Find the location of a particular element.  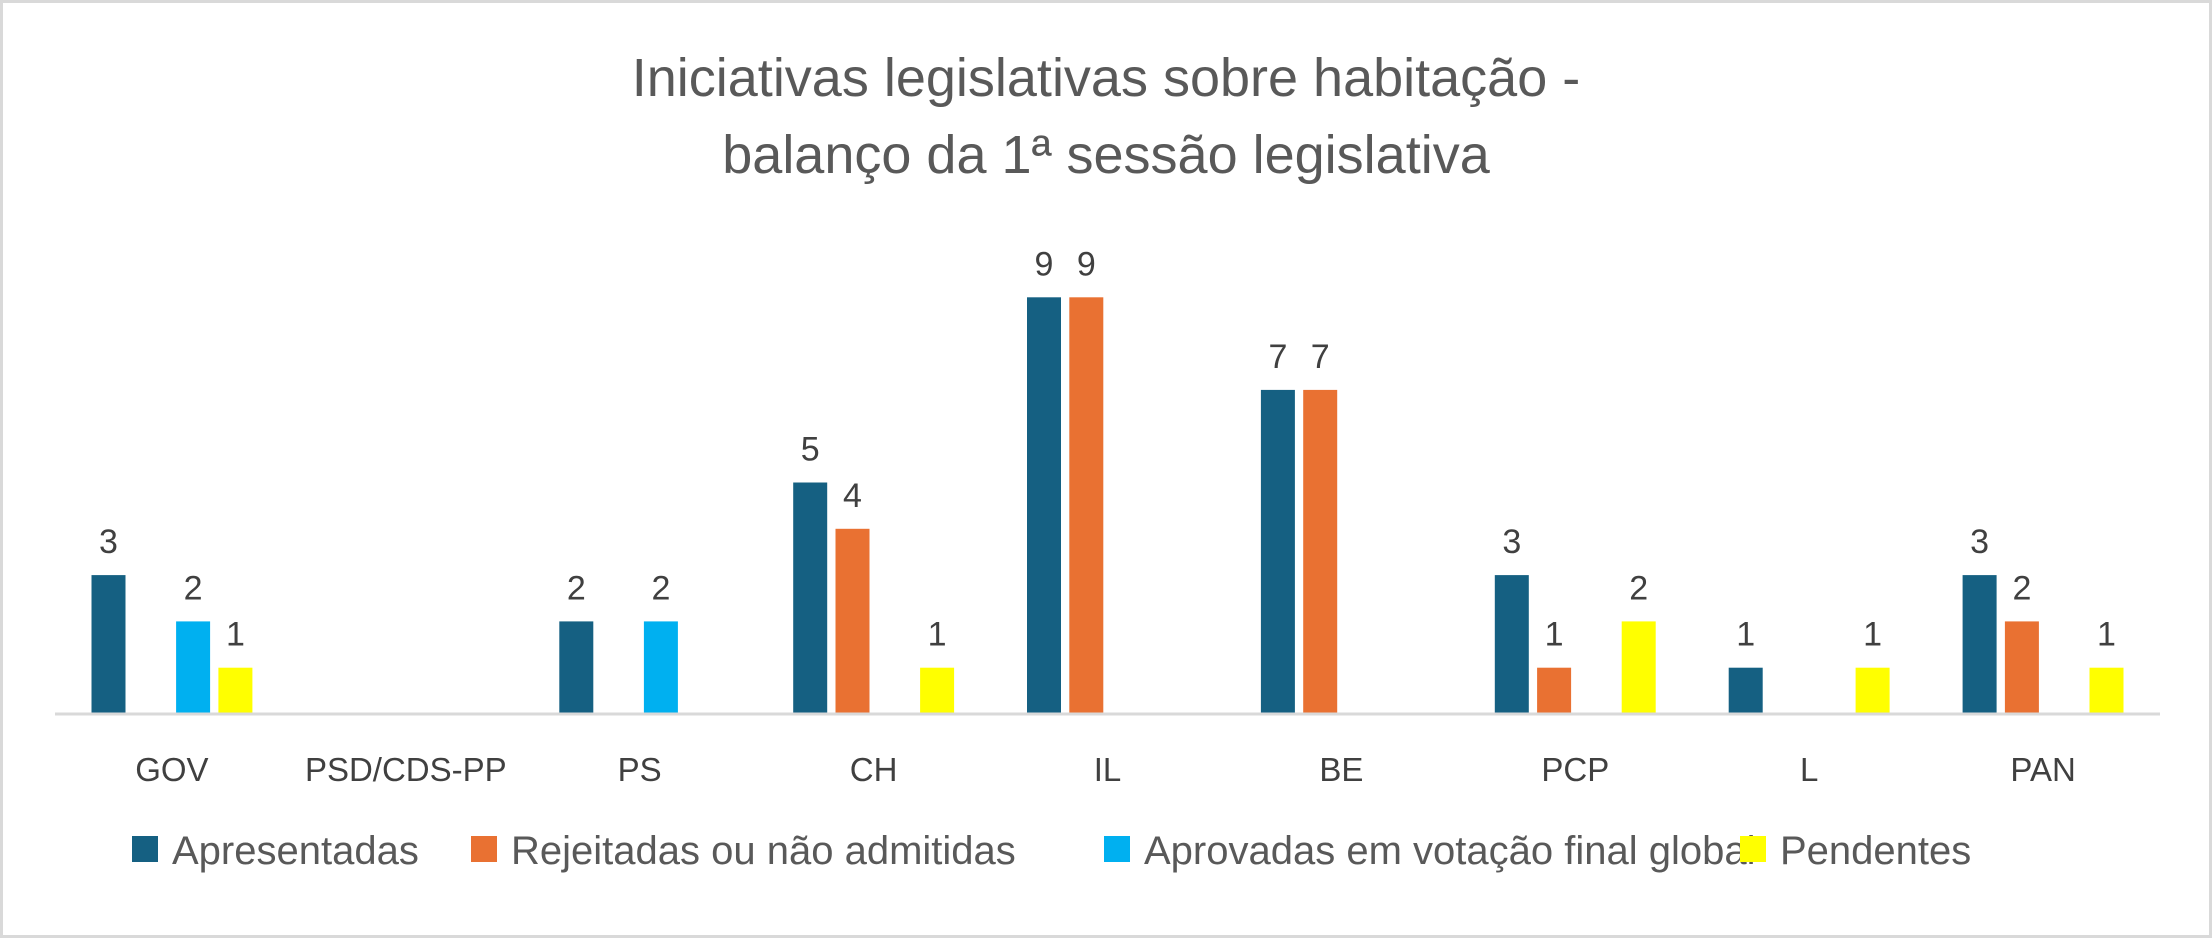

legend-label: Rejeitadas ou não admitidas is located at coordinates (763, 851).